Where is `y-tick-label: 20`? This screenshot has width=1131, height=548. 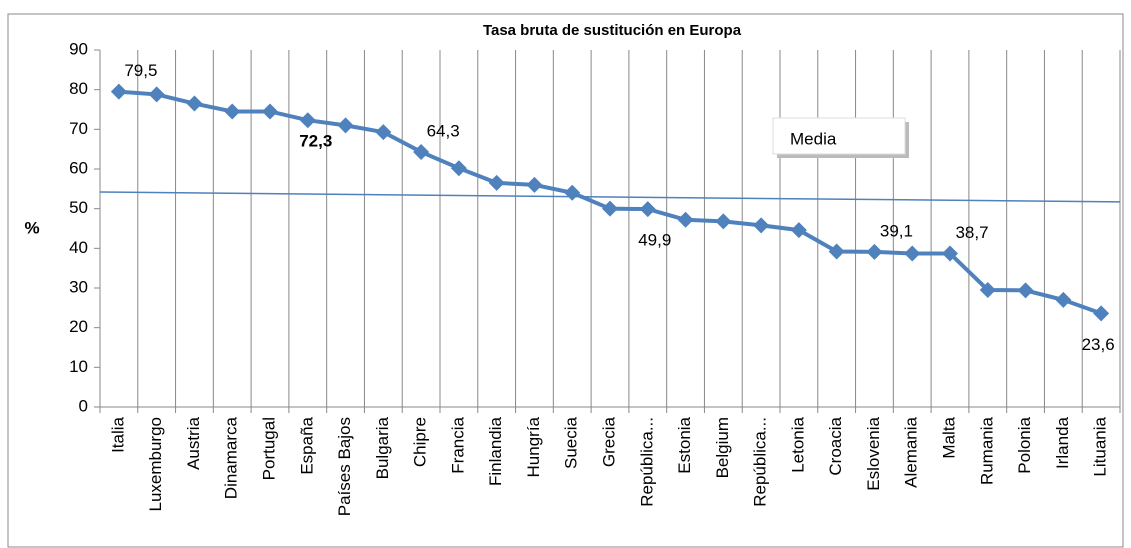 y-tick-label: 20 is located at coordinates (78, 326).